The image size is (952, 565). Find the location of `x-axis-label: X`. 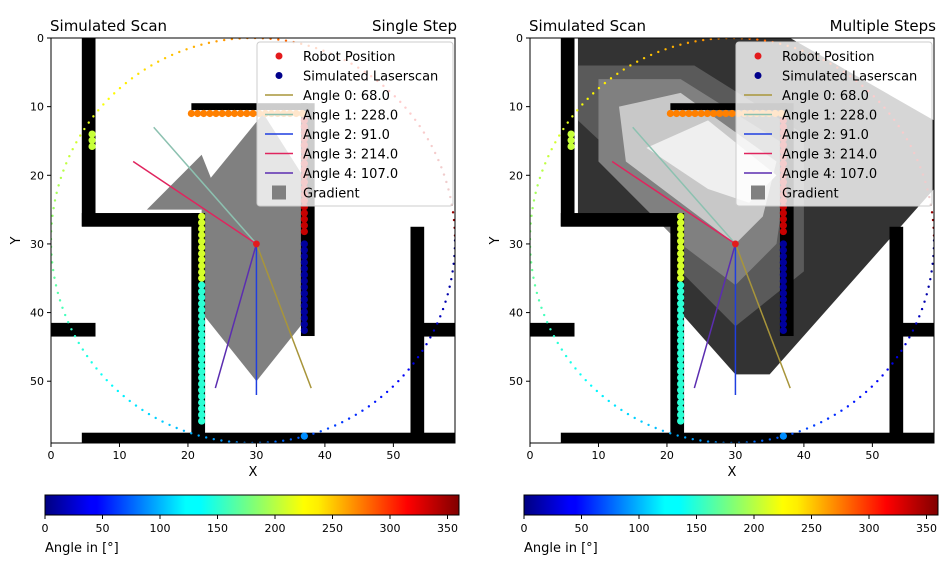

x-axis-label: X is located at coordinates (732, 472).